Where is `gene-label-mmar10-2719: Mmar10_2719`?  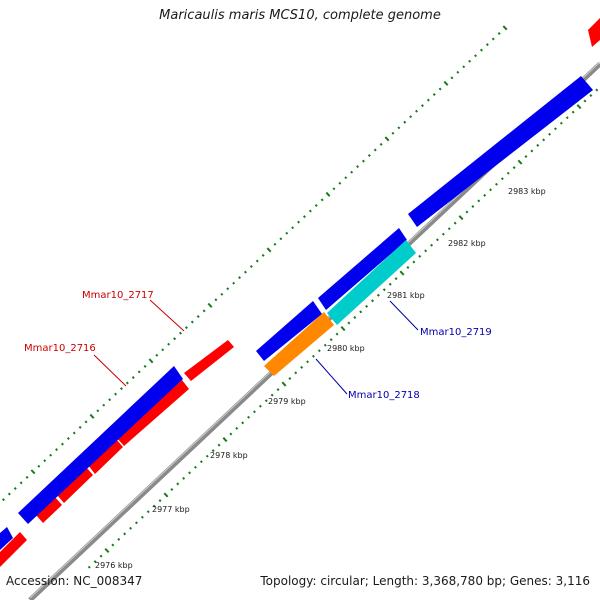
gene-label-mmar10-2719: Mmar10_2719 is located at coordinates (456, 332).